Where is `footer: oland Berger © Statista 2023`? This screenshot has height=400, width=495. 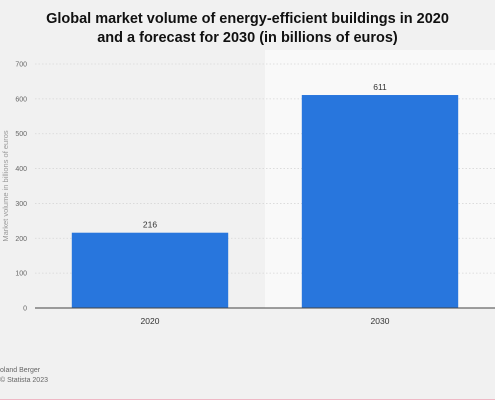
footer: oland Berger © Statista 2023 is located at coordinates (24, 376).